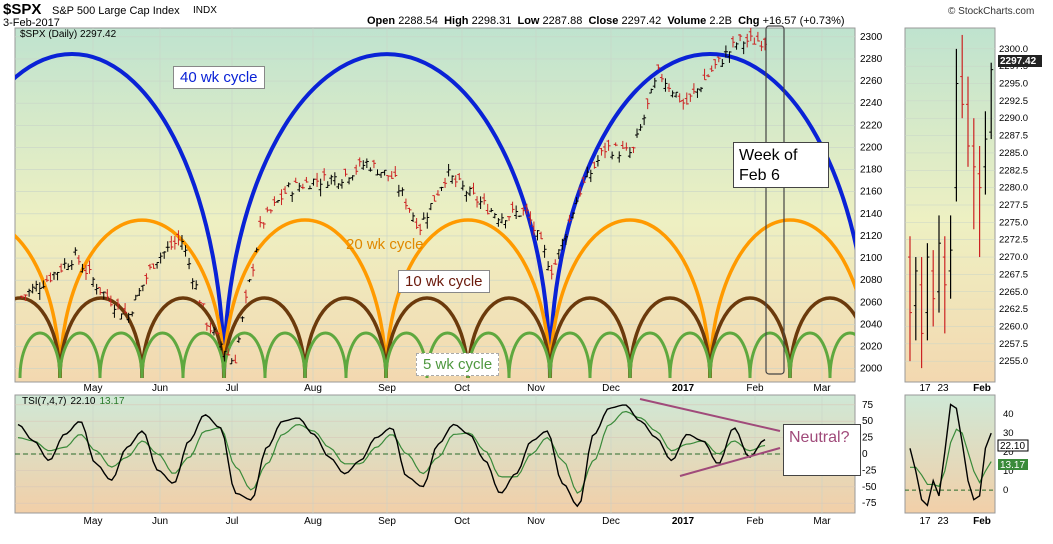 This screenshot has width=1053, height=544. What do you see at coordinates (822, 388) in the screenshot?
I see `price-x-tick-label: Mar` at bounding box center [822, 388].